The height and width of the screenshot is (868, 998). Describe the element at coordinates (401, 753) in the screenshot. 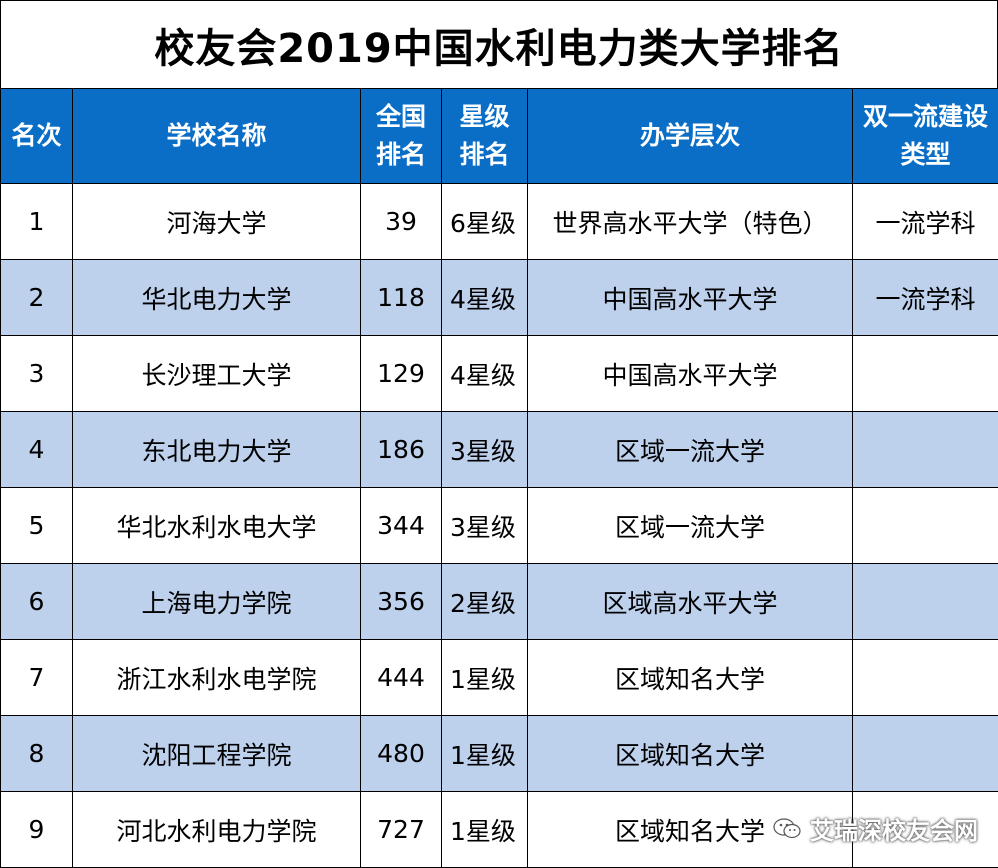

I see `cell-national-rank: 480` at that location.